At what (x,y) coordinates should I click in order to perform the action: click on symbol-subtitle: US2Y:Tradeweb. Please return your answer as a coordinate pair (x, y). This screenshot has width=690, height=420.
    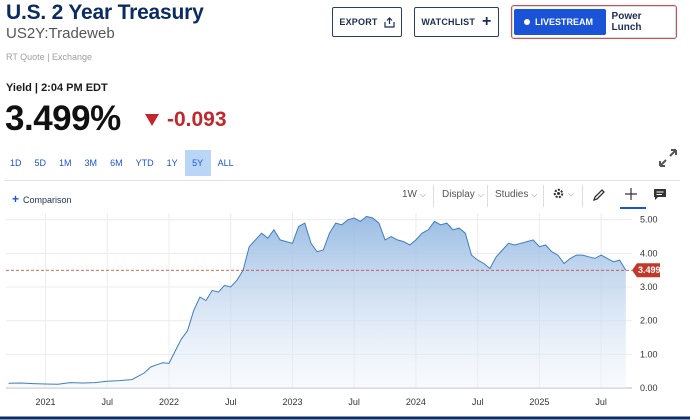
    Looking at the image, I should click on (60, 33).